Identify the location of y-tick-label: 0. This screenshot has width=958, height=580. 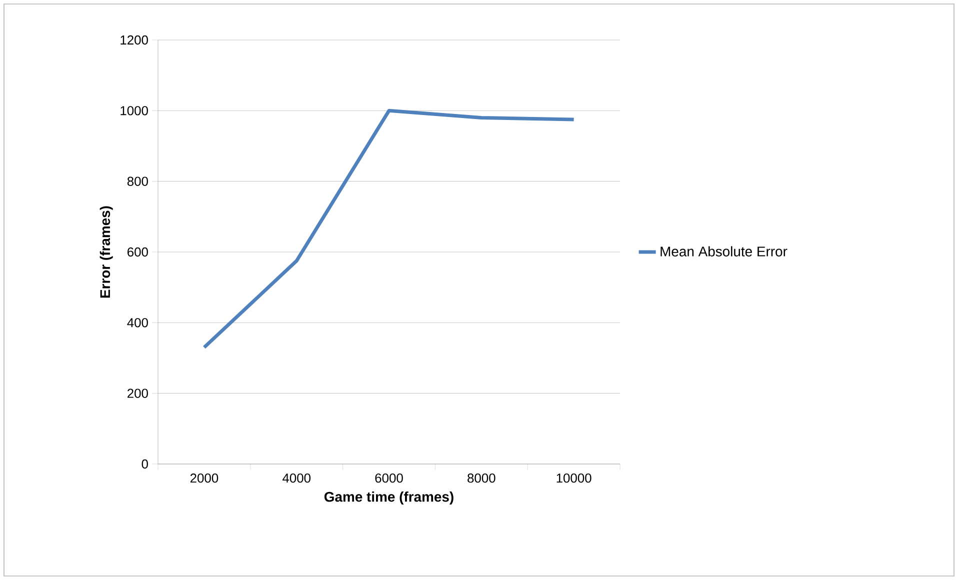
(145, 464).